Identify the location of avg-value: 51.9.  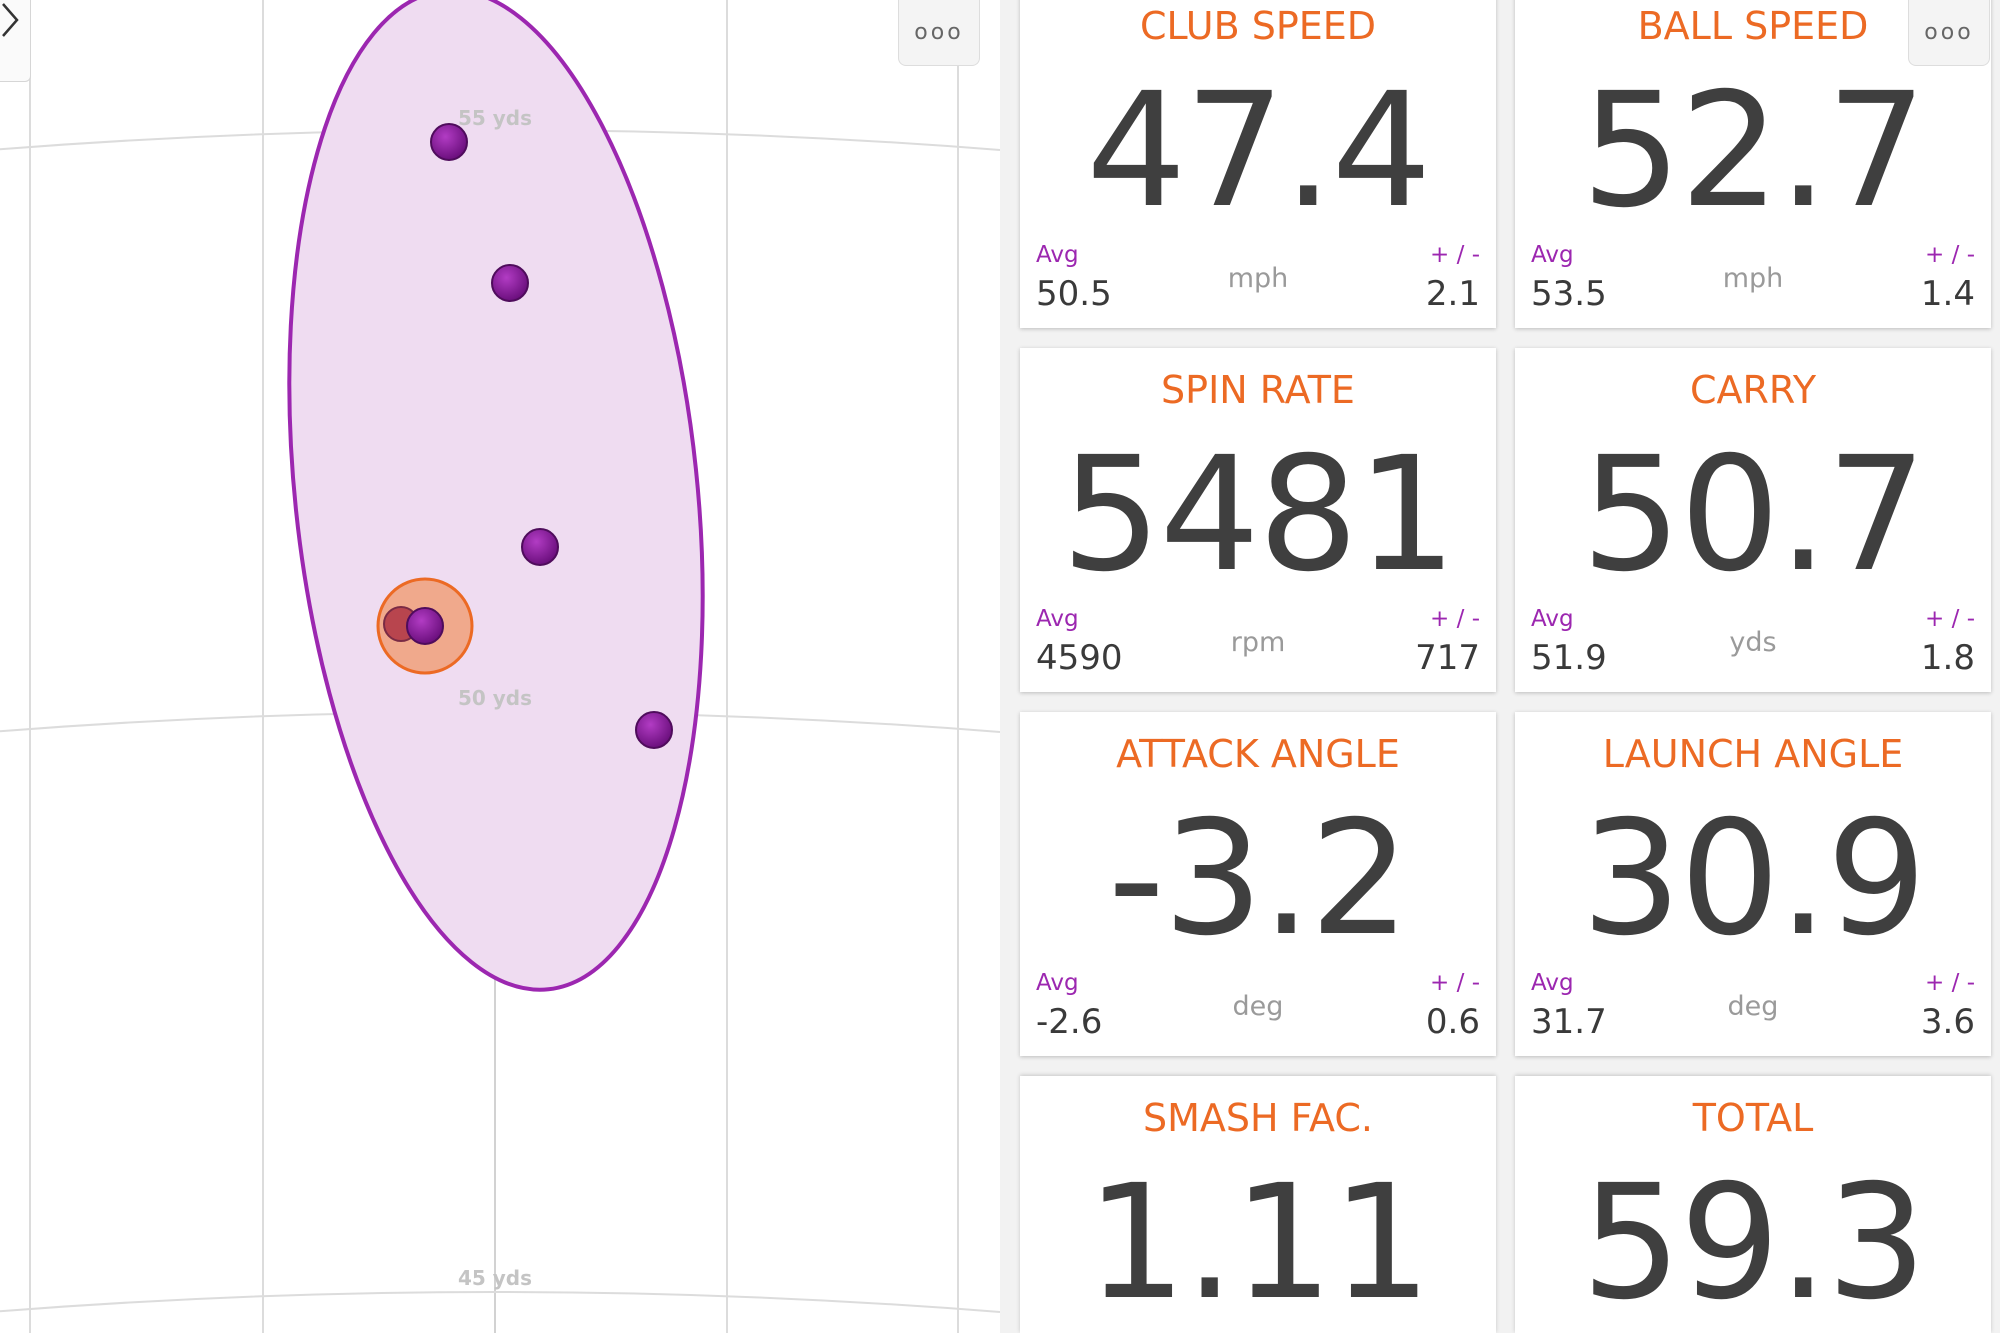
(1569, 658).